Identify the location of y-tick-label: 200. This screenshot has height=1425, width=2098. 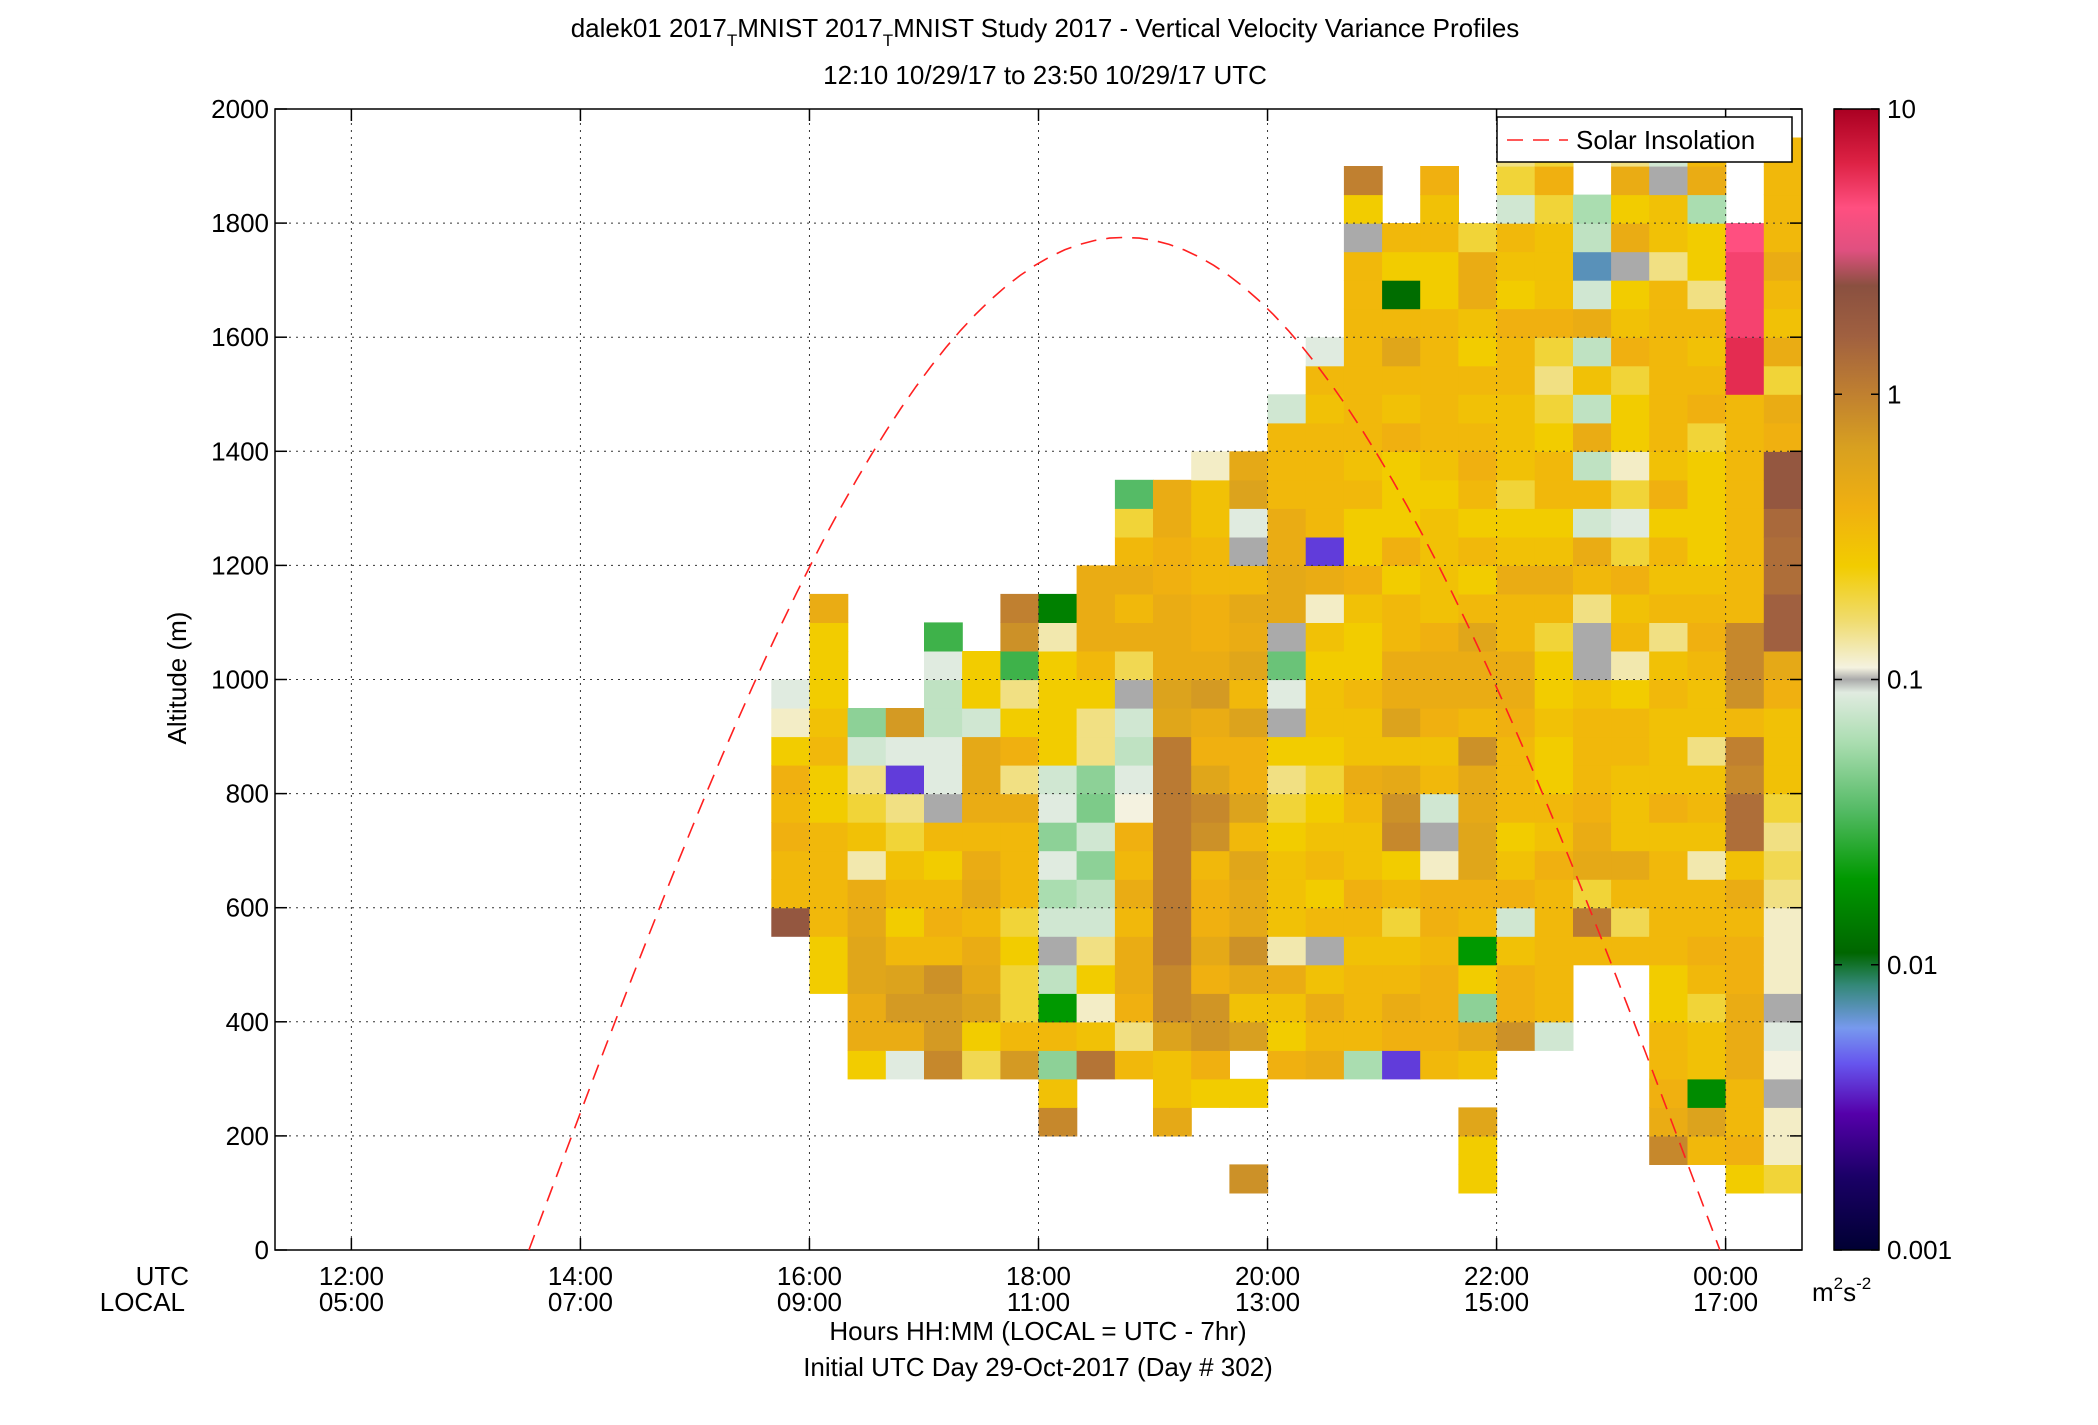
(247, 1136).